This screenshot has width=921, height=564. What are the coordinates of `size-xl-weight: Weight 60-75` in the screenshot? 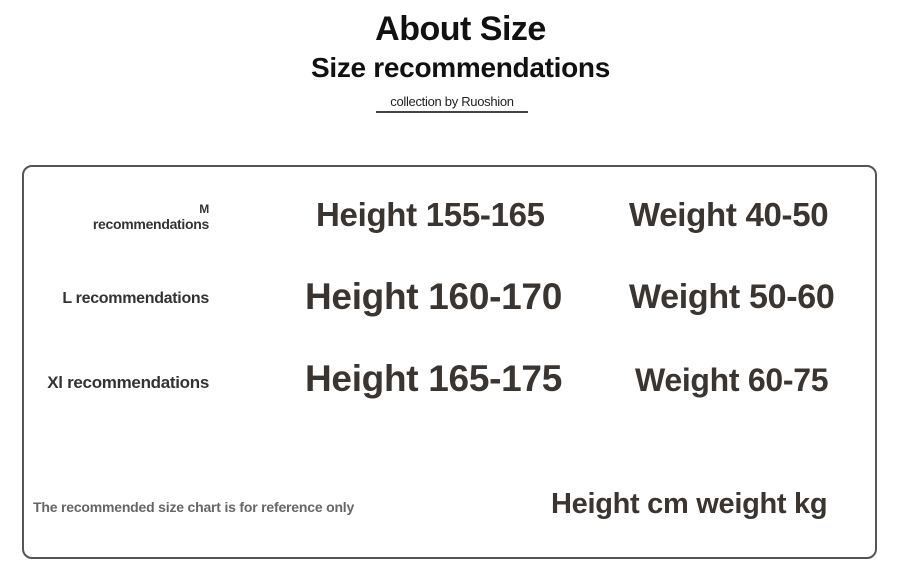 It's located at (732, 380).